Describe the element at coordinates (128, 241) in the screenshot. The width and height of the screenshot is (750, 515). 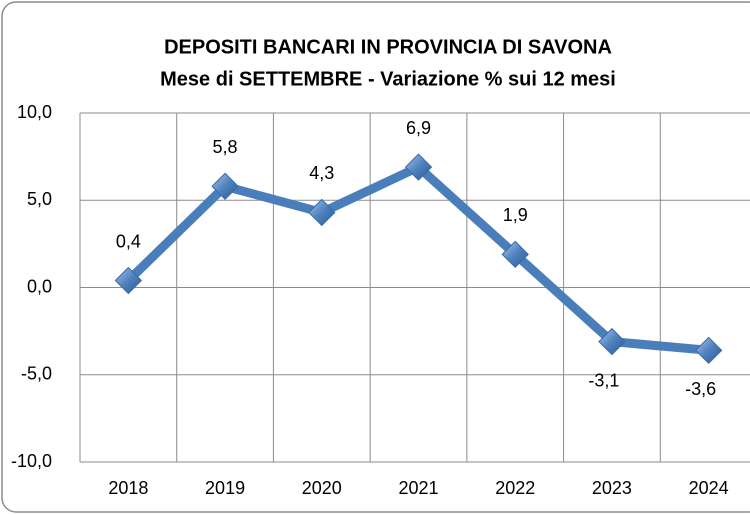
I see `data-label: 0,4` at that location.